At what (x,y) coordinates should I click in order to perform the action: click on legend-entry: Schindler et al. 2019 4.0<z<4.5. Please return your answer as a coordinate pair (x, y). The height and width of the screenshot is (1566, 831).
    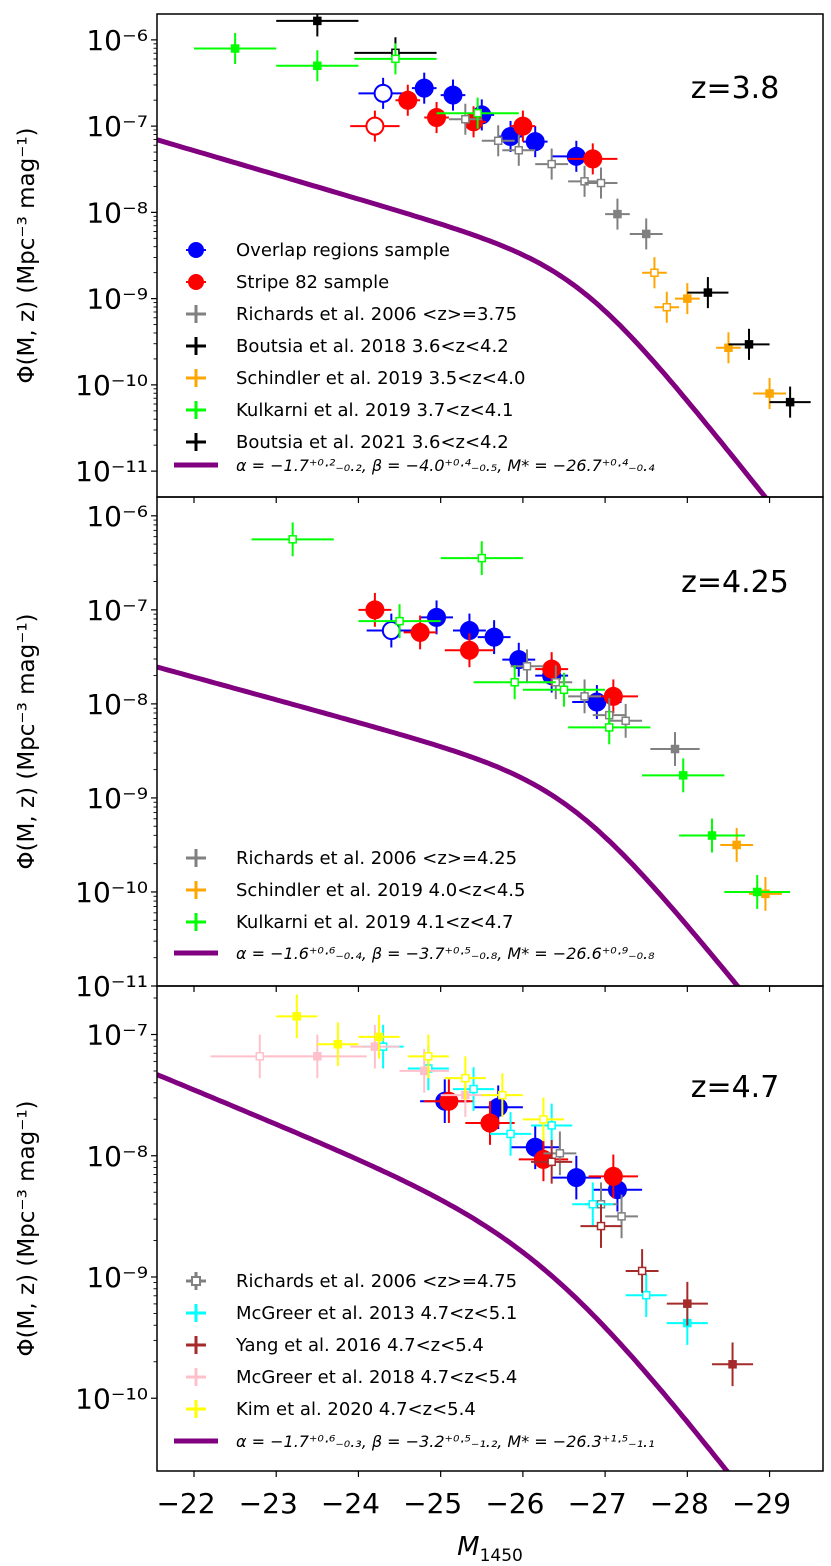
    Looking at the image, I should click on (356, 890).